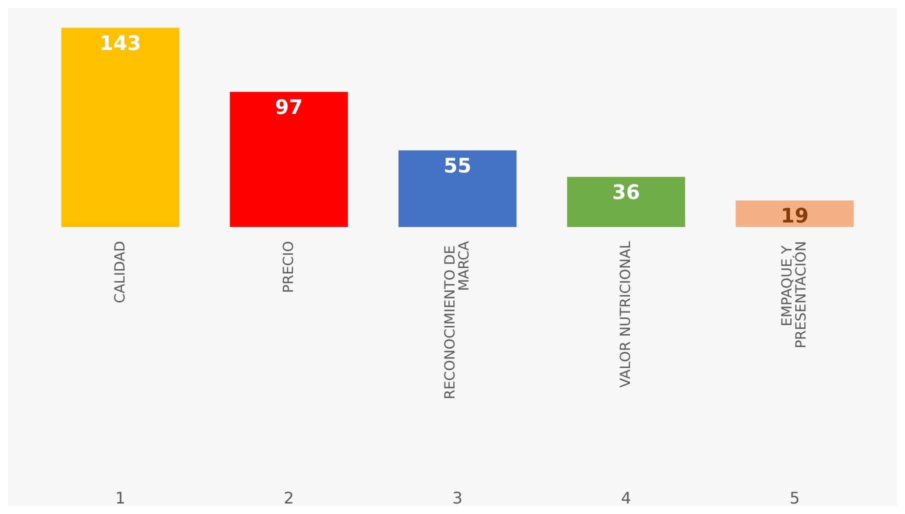  I want to click on data-label: 36, so click(626, 192).